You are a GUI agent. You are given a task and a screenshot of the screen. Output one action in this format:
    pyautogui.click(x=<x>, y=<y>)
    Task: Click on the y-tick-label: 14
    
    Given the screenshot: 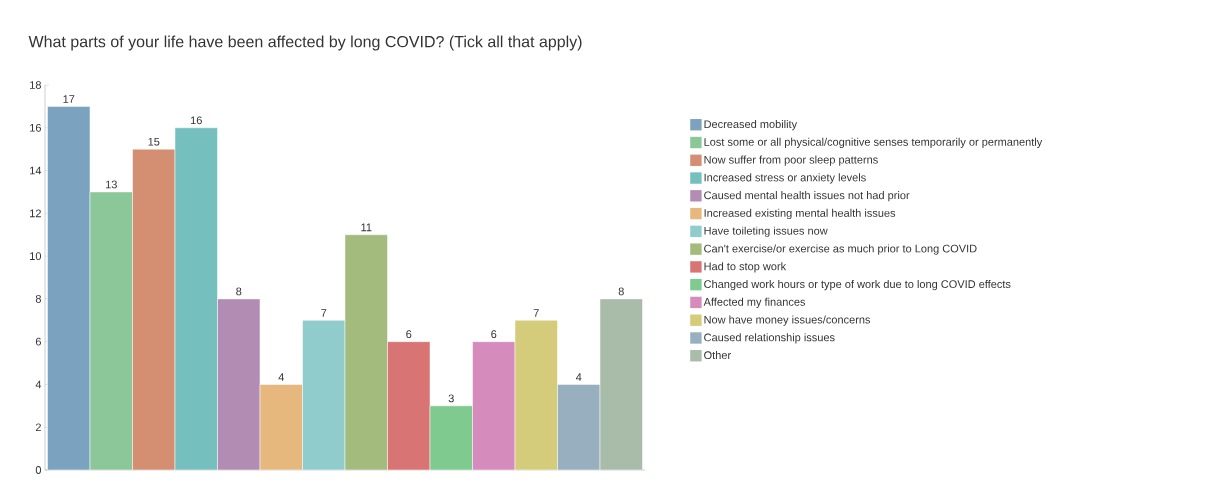 What is the action you would take?
    pyautogui.click(x=36, y=170)
    